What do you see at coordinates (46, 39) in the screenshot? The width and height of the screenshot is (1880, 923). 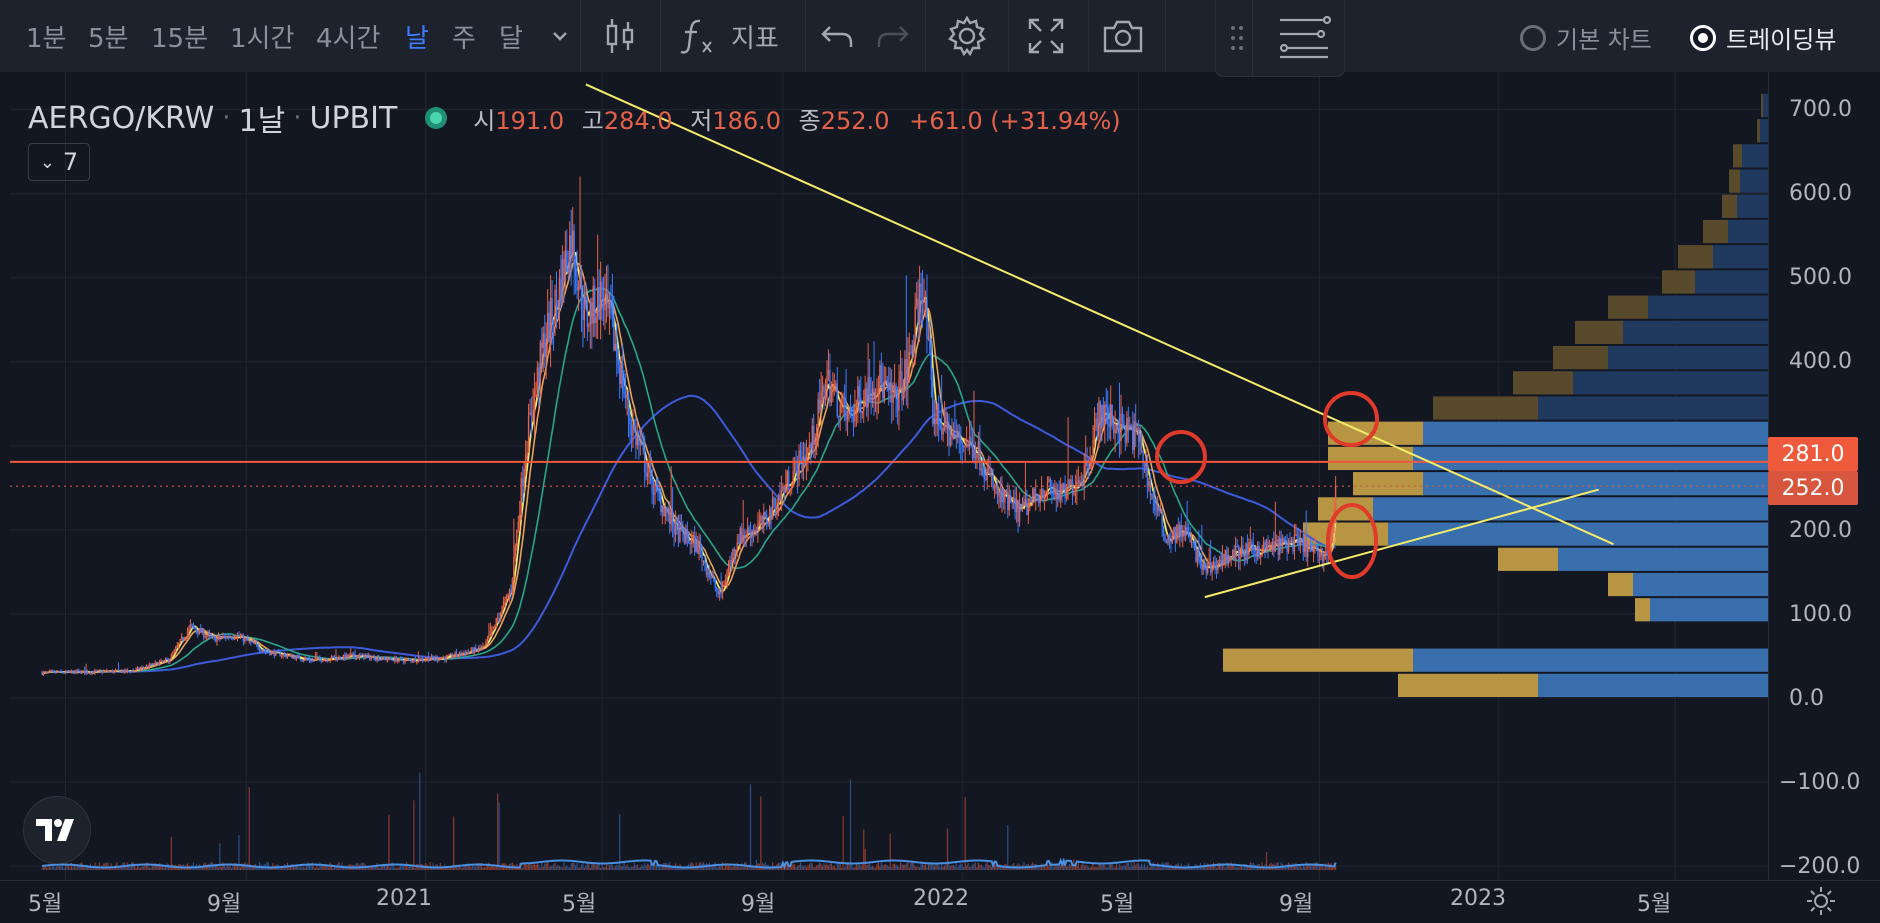 I see `interval-1m: 1분` at bounding box center [46, 39].